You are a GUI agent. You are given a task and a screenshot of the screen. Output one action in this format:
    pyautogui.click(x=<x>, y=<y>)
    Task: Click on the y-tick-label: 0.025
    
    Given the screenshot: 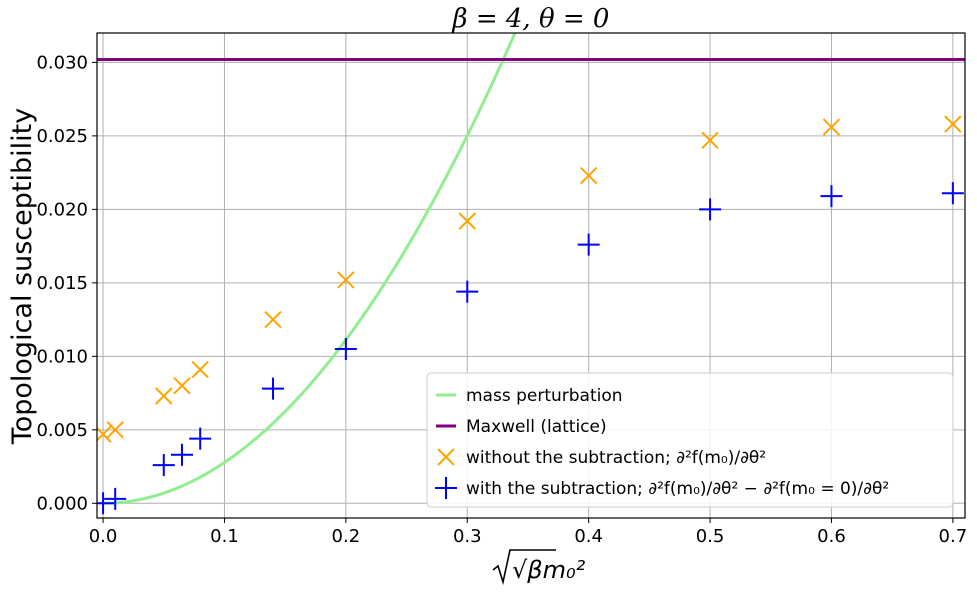 What is the action you would take?
    pyautogui.click(x=62, y=136)
    